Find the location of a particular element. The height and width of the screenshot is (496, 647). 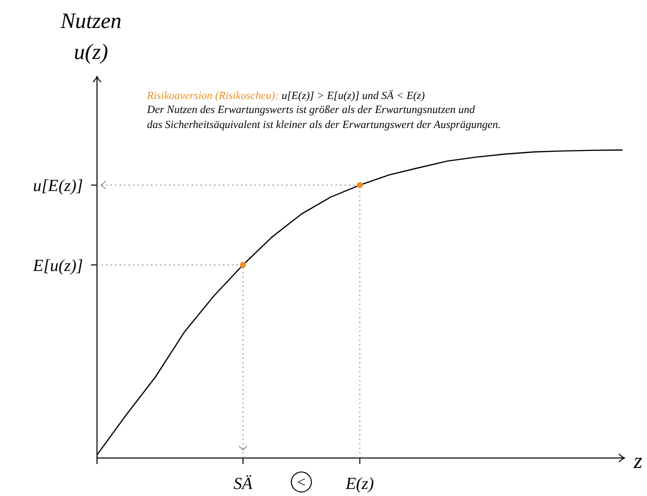

x-axis-title: z is located at coordinates (637, 460).